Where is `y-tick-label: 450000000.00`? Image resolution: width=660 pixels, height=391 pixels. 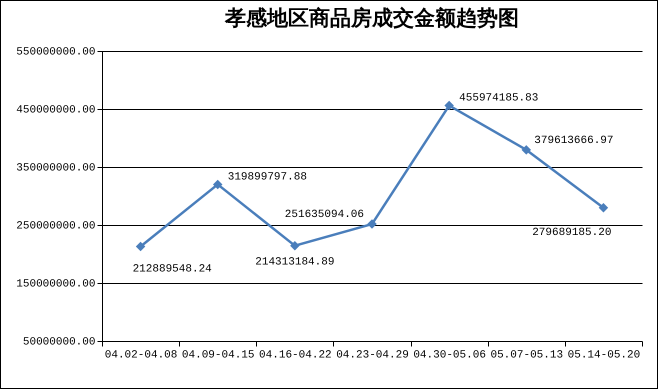
y-tick-label: 450000000.00 is located at coordinates (56, 110).